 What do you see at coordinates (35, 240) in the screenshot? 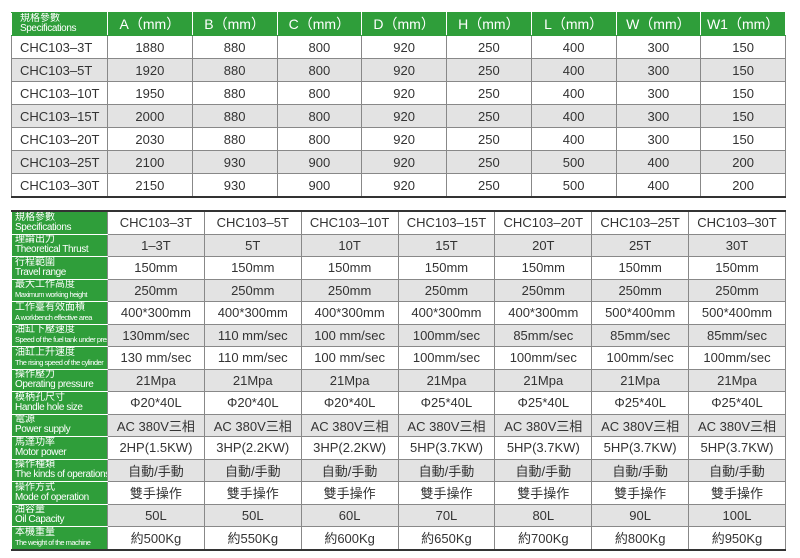
I see `spec-label-zh: 理論出力` at bounding box center [35, 240].